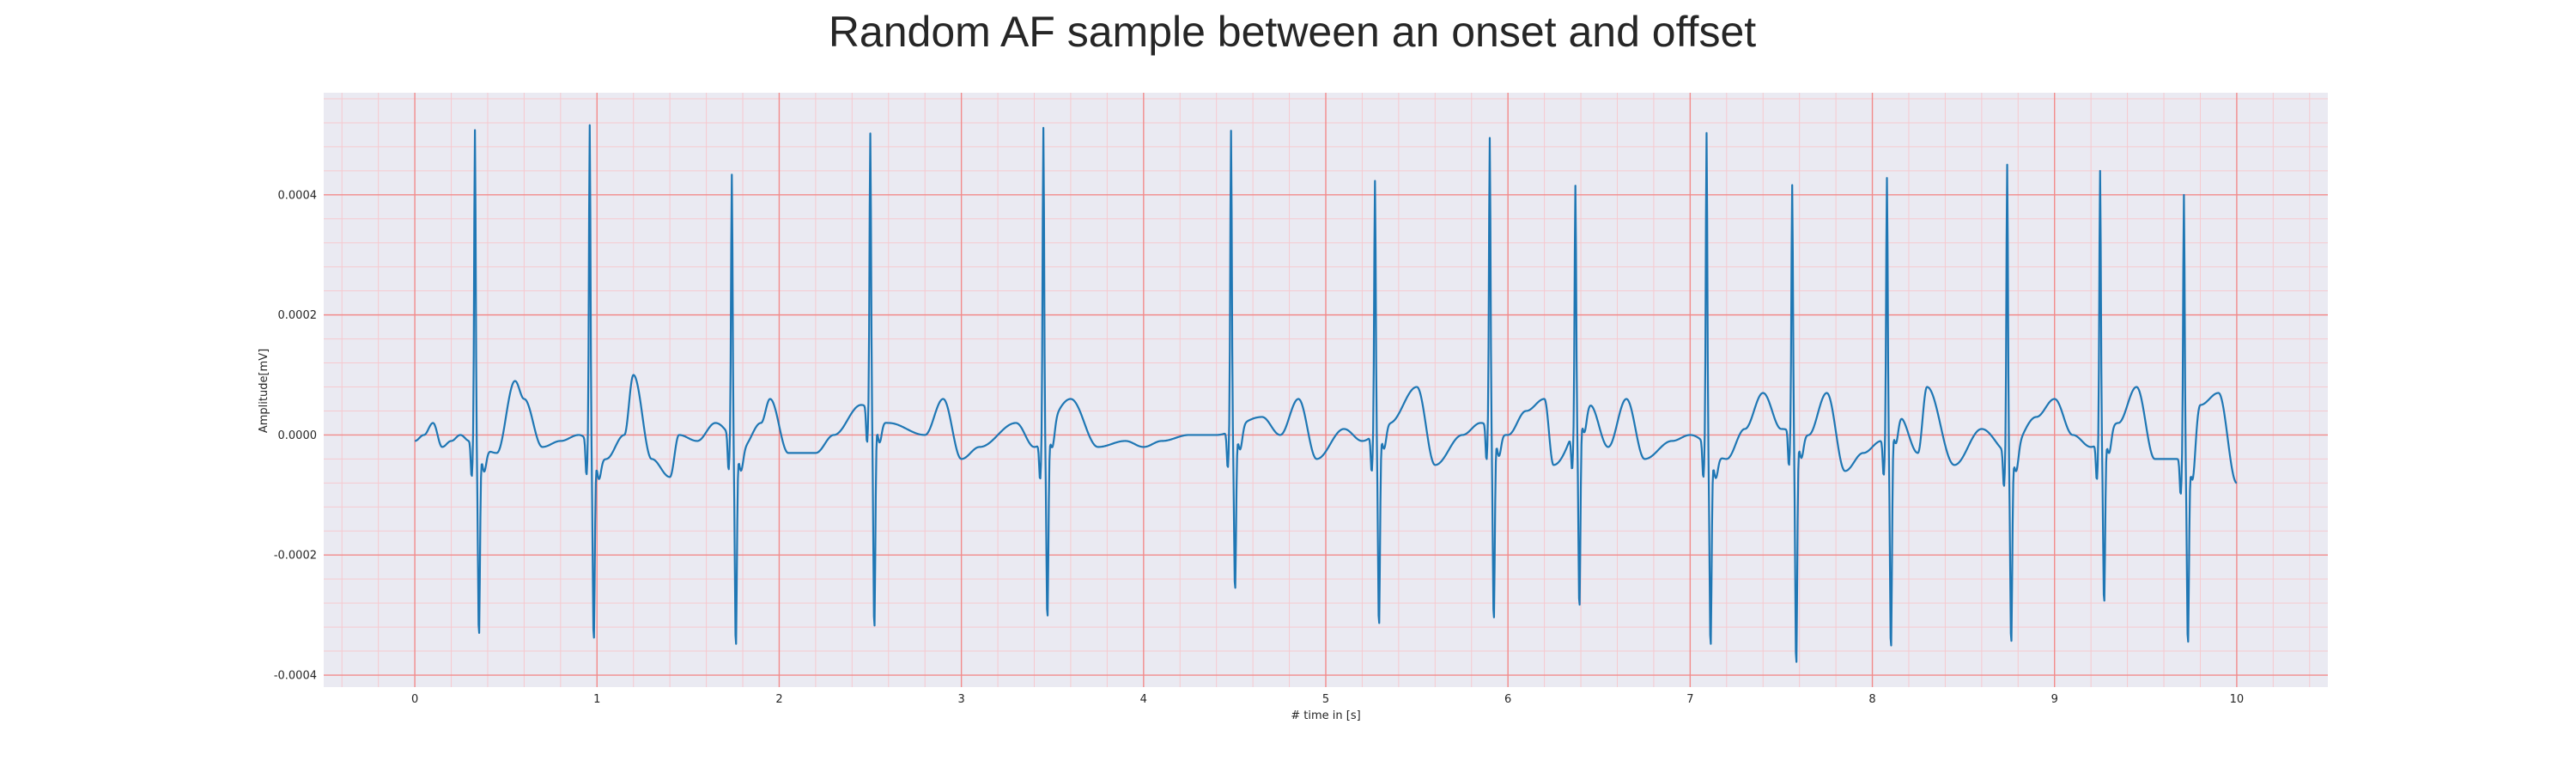 This screenshot has height=773, width=2576. Describe the element at coordinates (1689, 699) in the screenshot. I see `x-tick-label: 7` at that location.